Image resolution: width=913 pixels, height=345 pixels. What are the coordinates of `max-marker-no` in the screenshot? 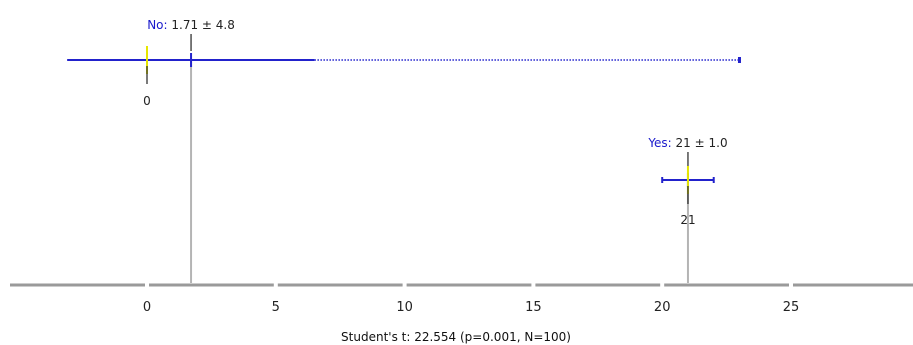 It's located at (739, 60).